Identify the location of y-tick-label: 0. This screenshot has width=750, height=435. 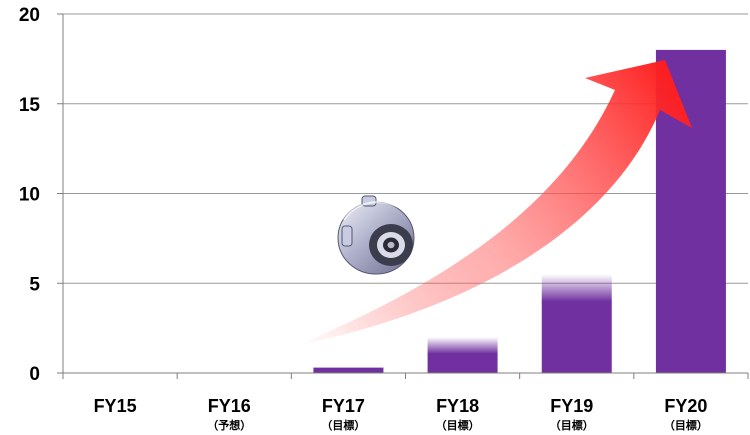
(34, 374).